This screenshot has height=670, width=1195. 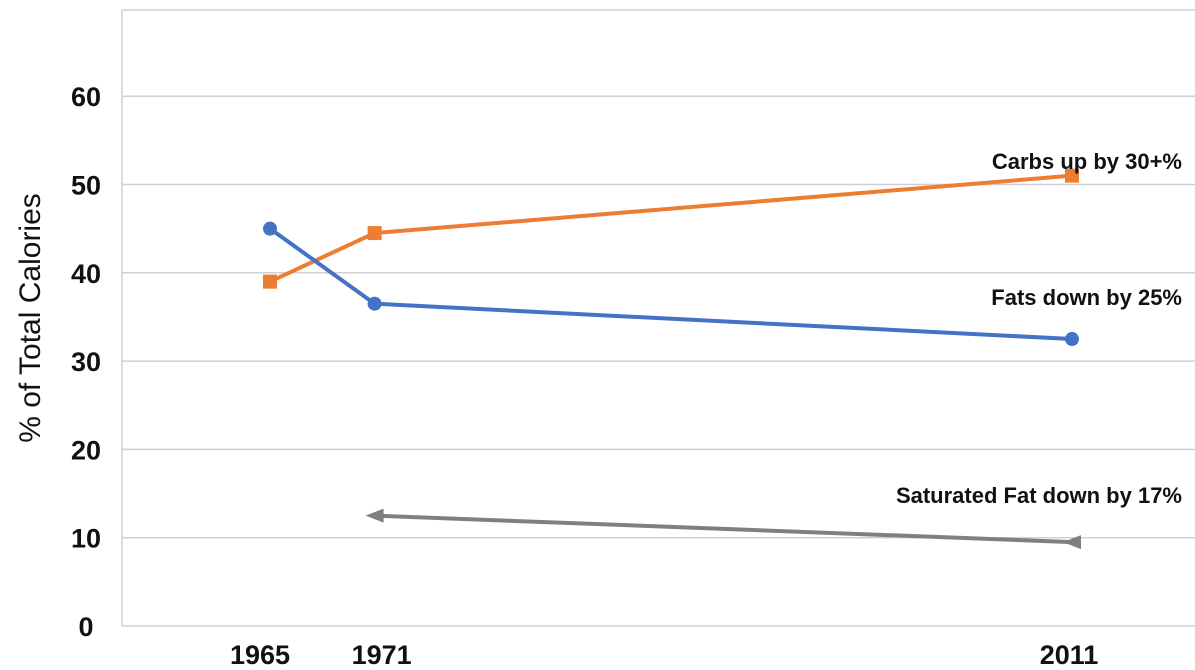 I want to click on series-satfat, so click(x=723, y=529).